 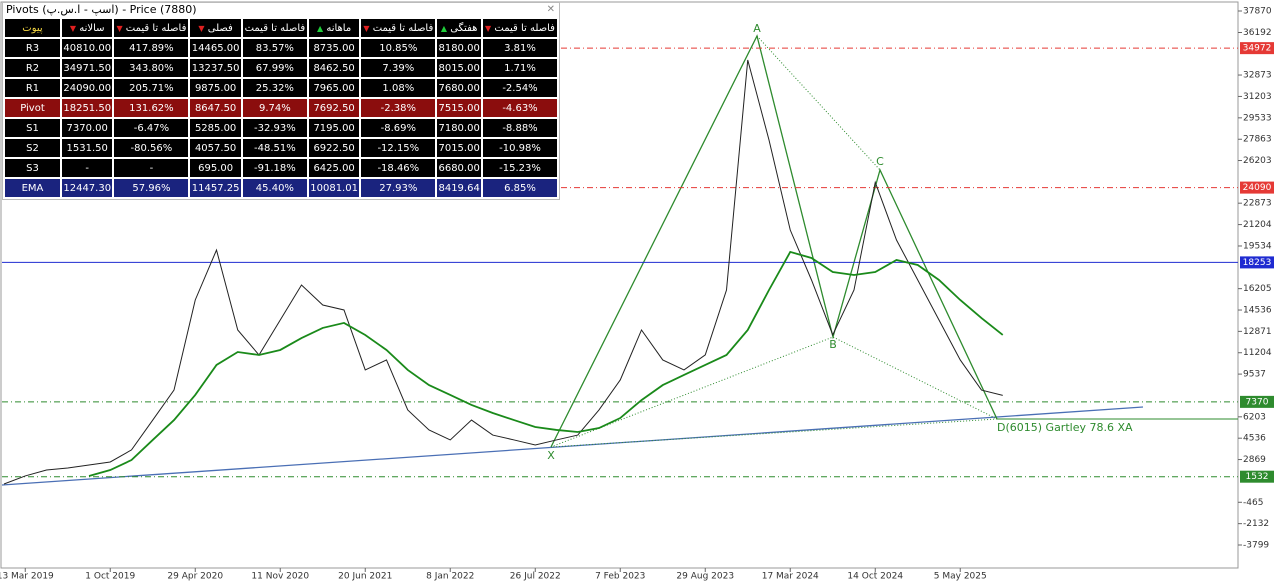 What do you see at coordinates (1257, 353) in the screenshot?
I see `y-tick-label: 11204` at bounding box center [1257, 353].